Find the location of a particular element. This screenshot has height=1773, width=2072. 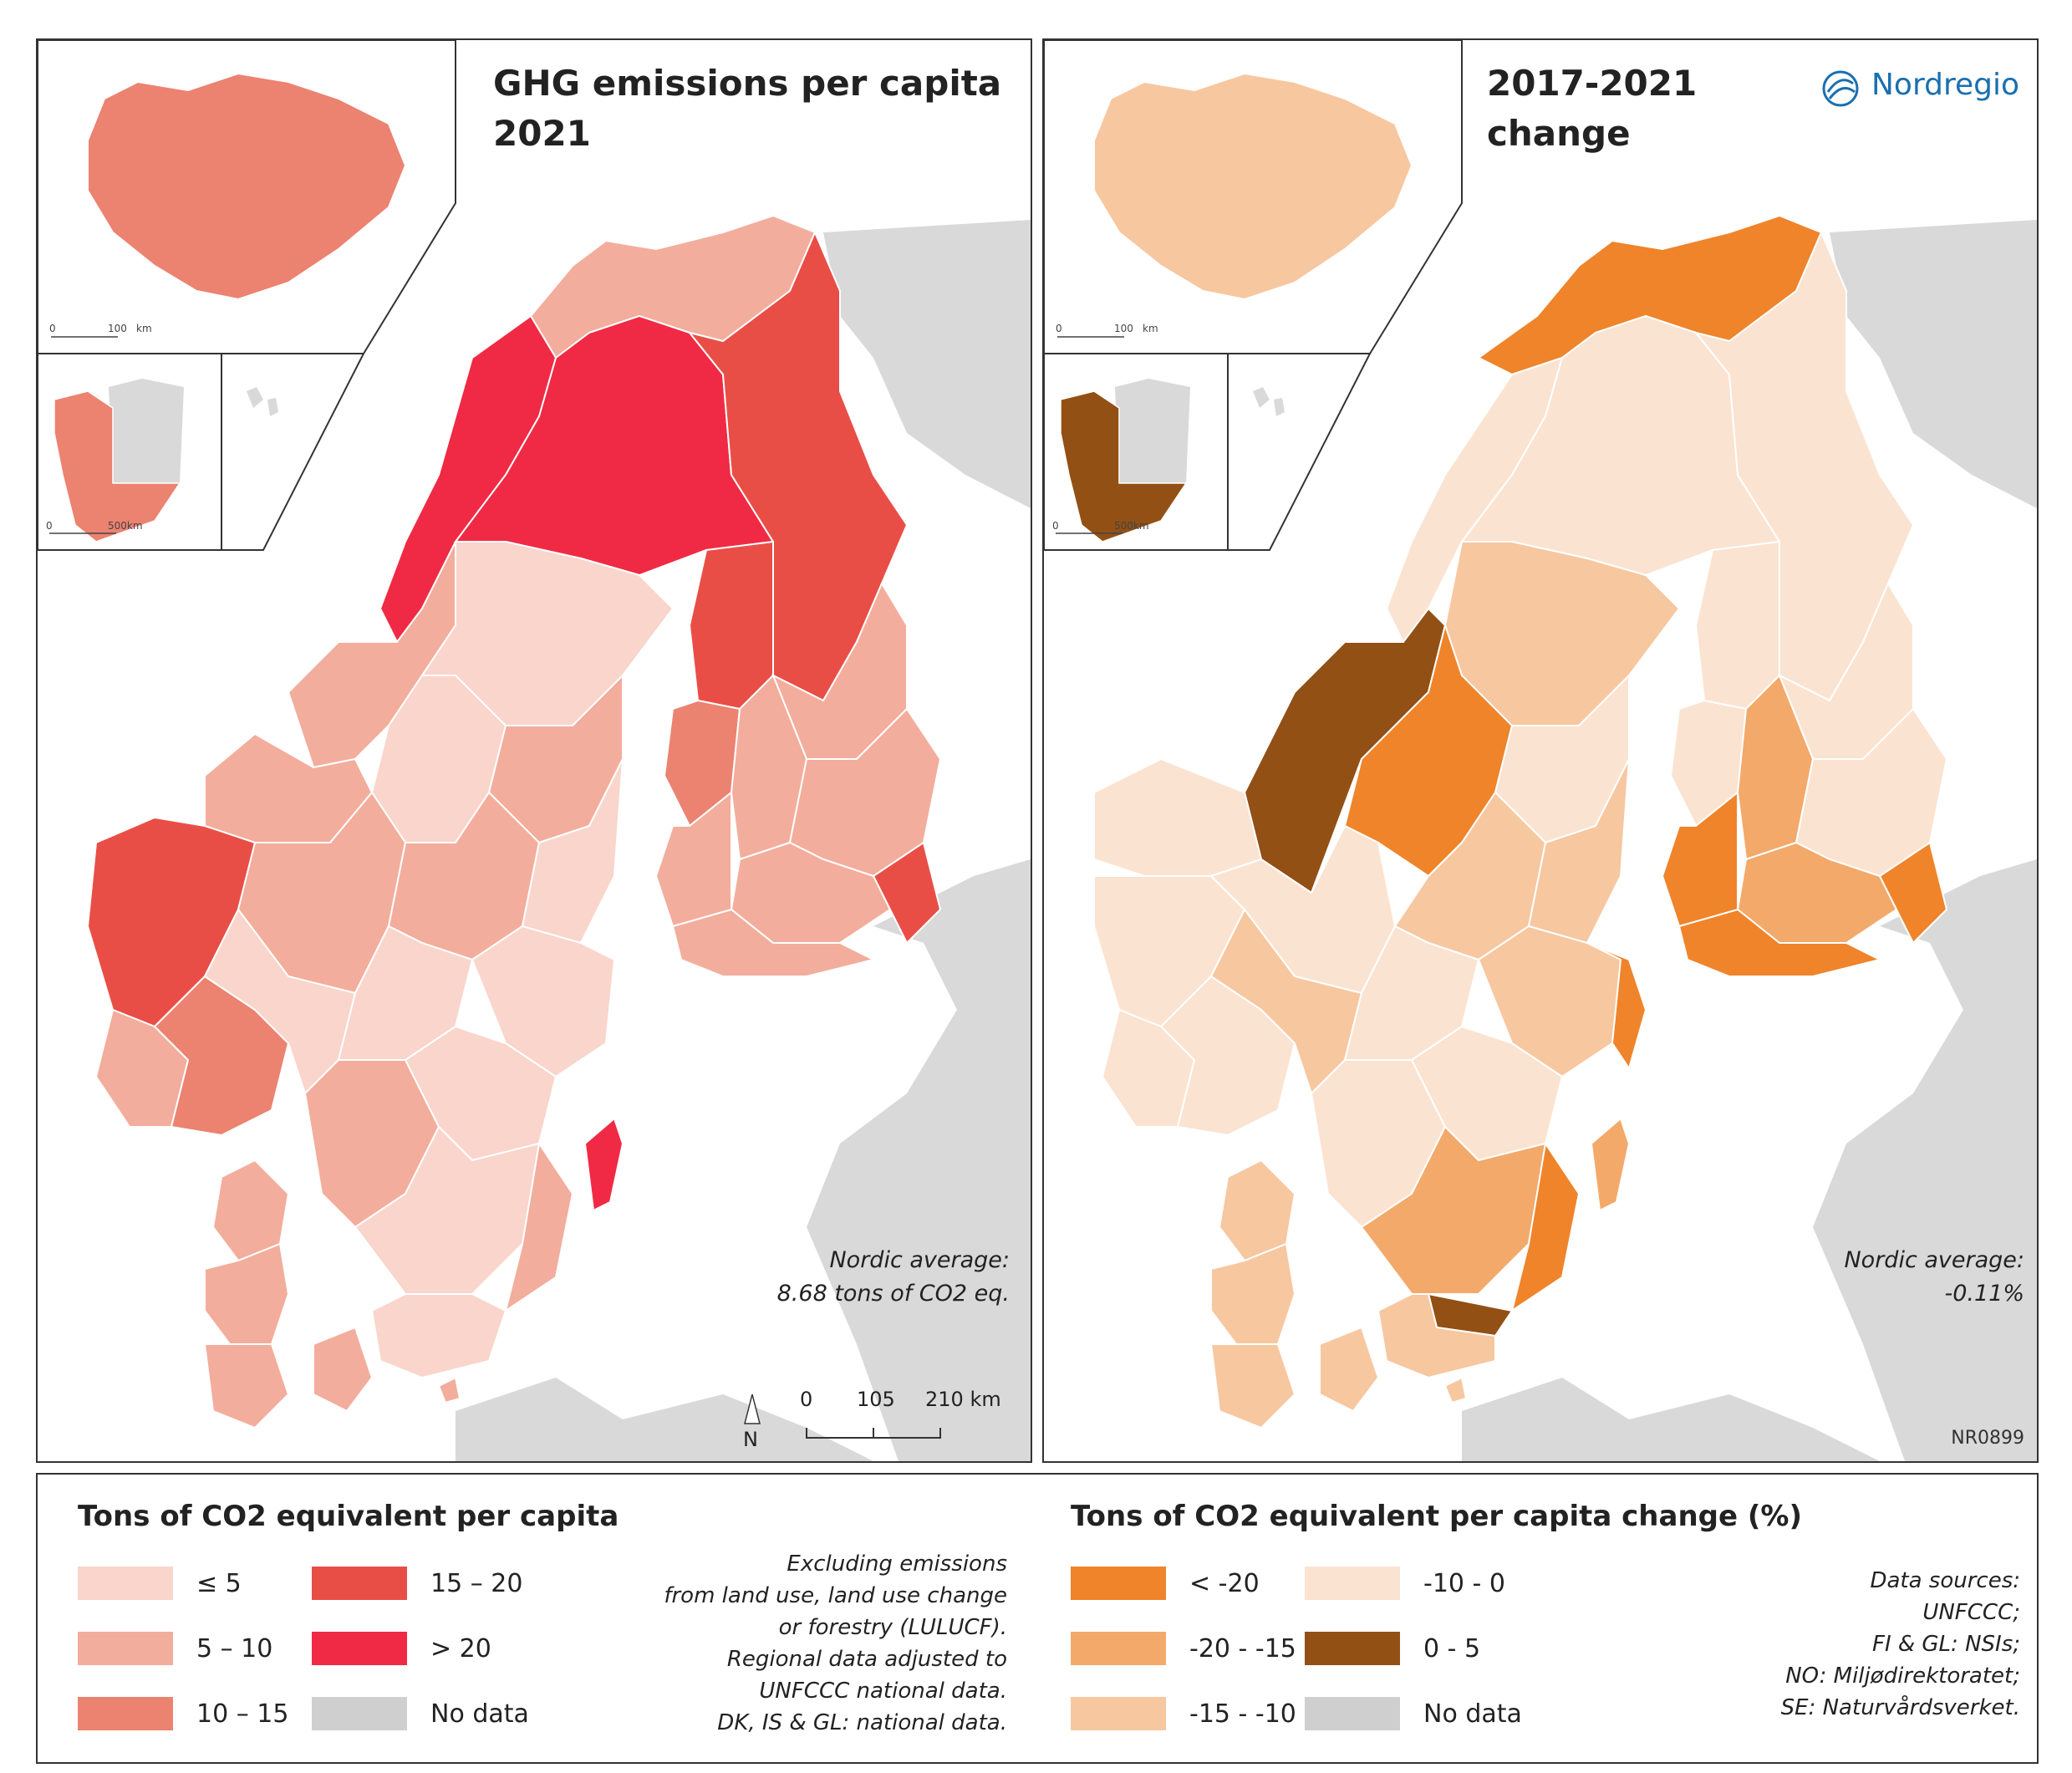

region-uppsala-stockholm is located at coordinates (543, 1001).